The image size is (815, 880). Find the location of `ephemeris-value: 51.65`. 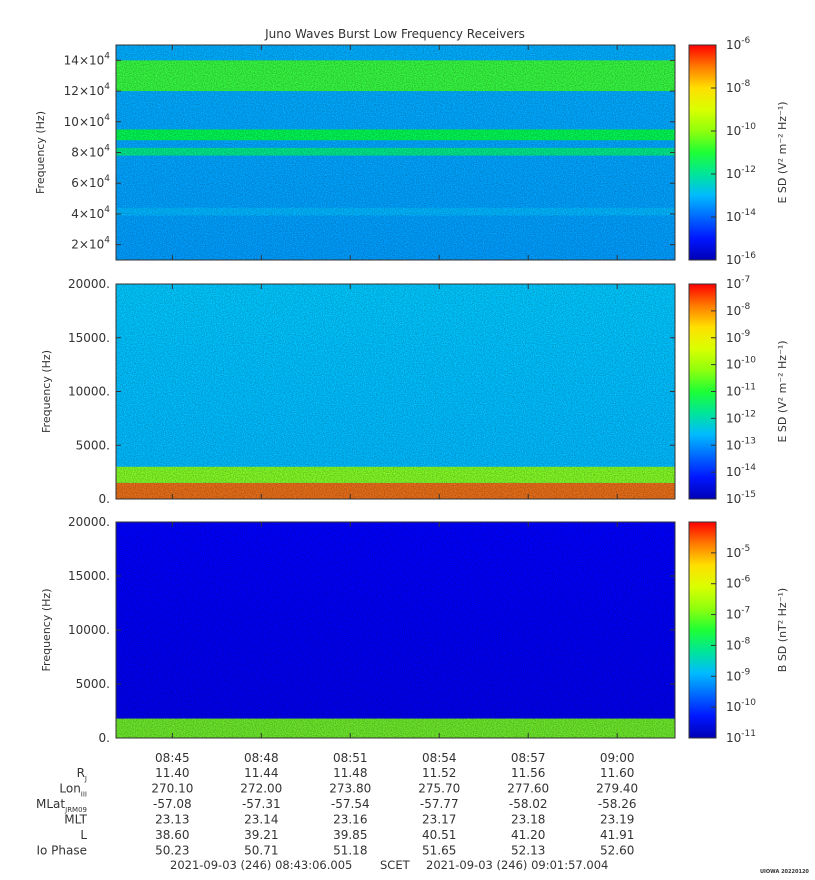

ephemeris-value: 51.65 is located at coordinates (439, 851).